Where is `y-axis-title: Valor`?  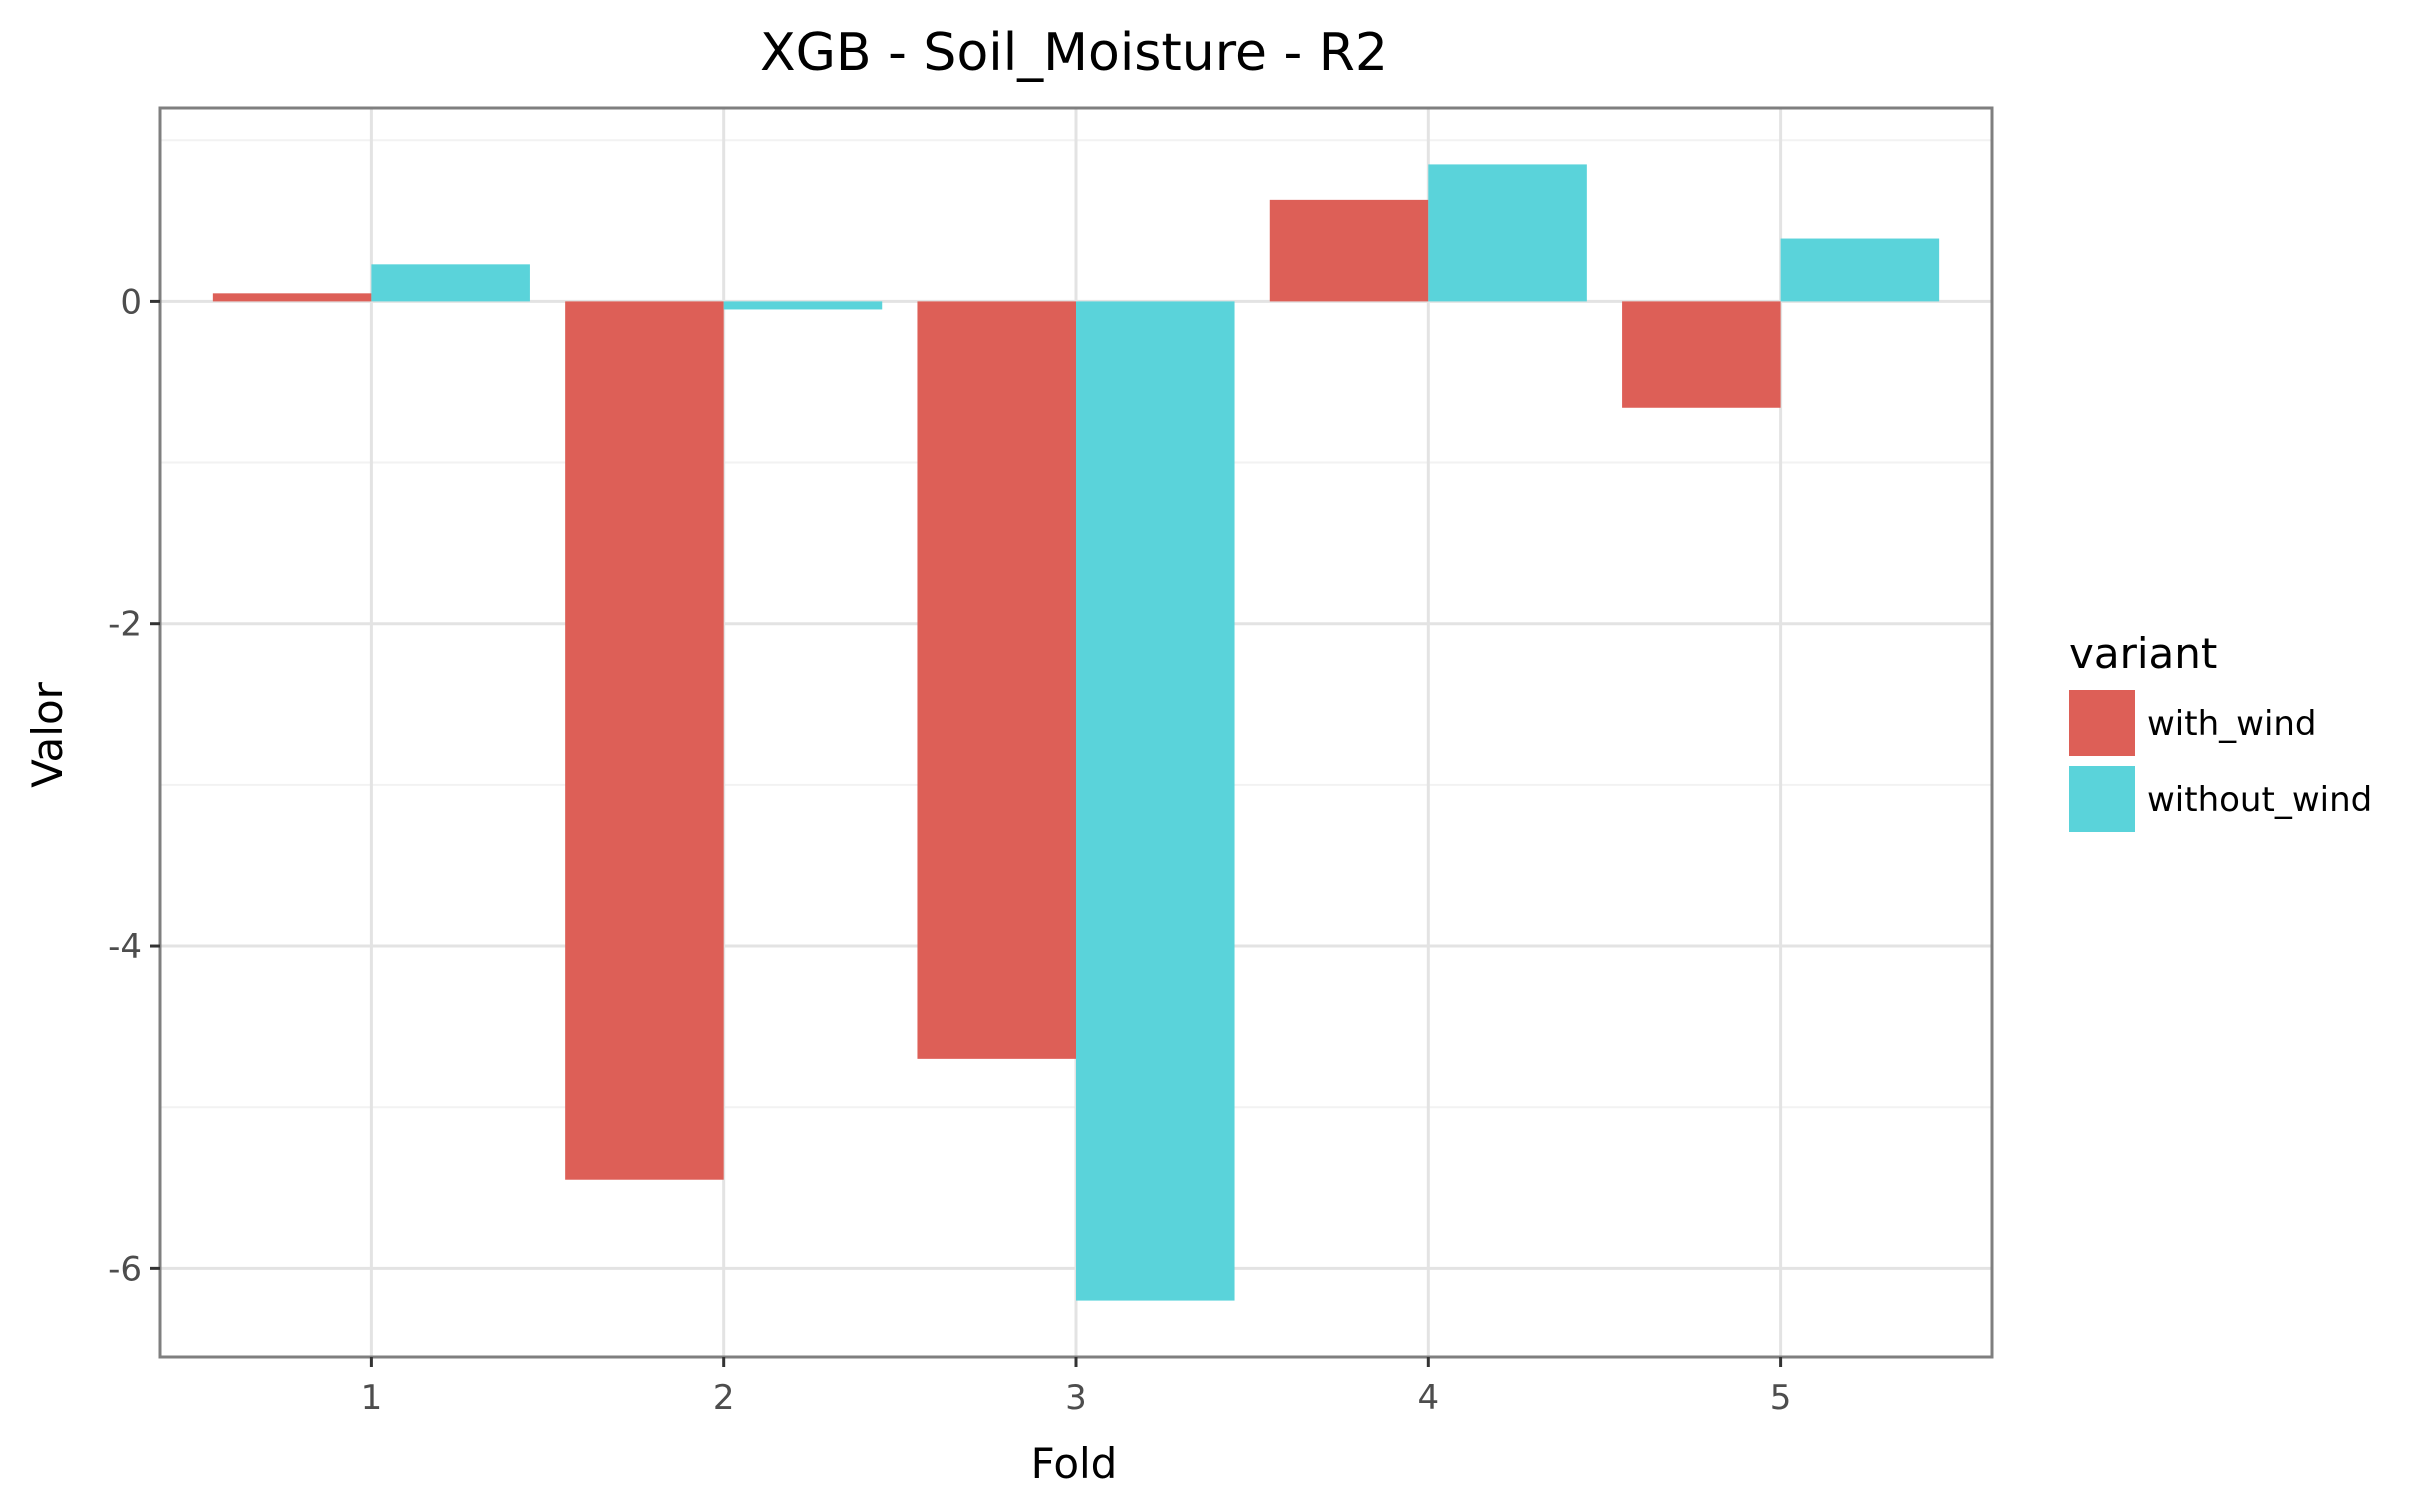 y-axis-title: Valor is located at coordinates (47, 734).